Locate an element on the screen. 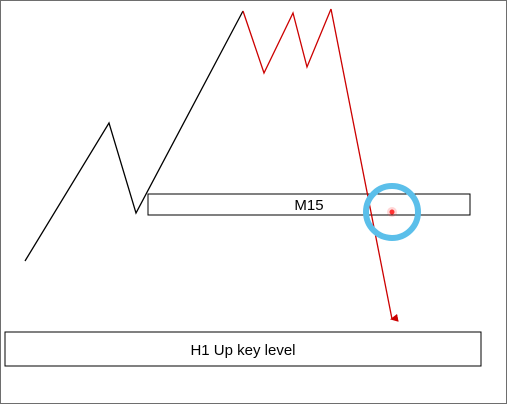 The width and height of the screenshot is (507, 404). breakout-highlight-circle is located at coordinates (392, 212).